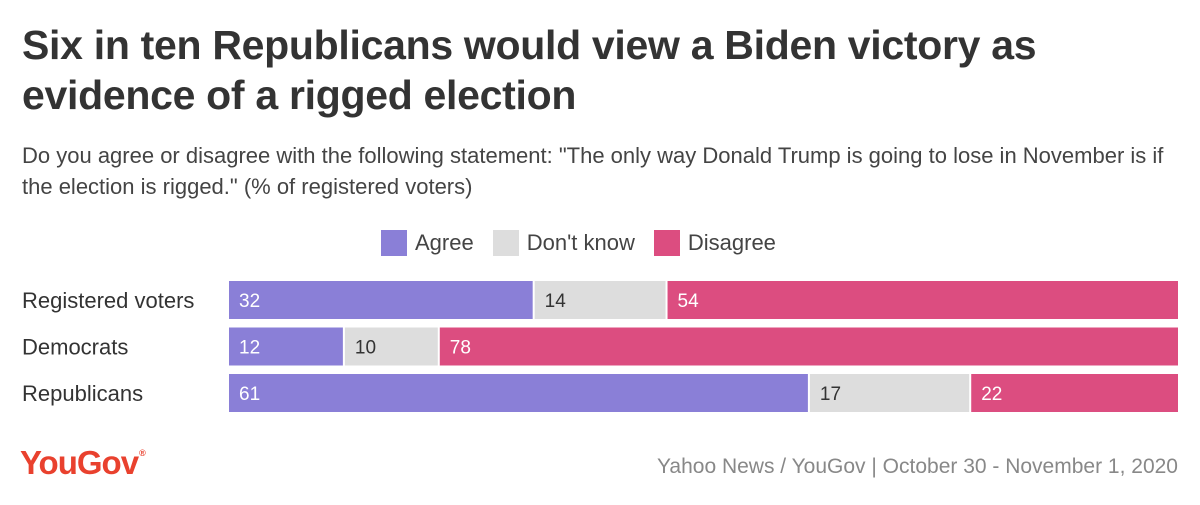 The height and width of the screenshot is (505, 1200). Describe the element at coordinates (142, 453) in the screenshot. I see `logo-registered-mark: ®` at that location.